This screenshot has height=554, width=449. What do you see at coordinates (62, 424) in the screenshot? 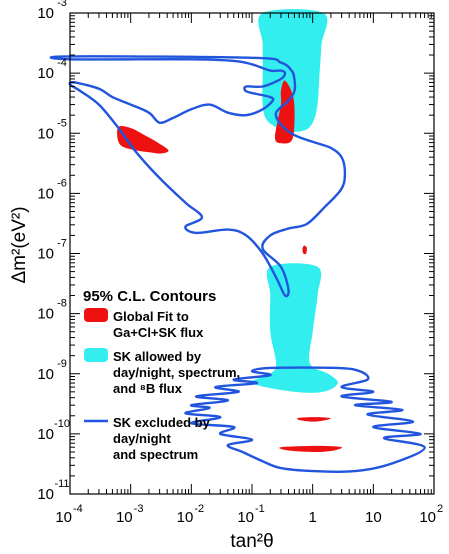
I see `y-tick-exponent: -10` at bounding box center [62, 424].